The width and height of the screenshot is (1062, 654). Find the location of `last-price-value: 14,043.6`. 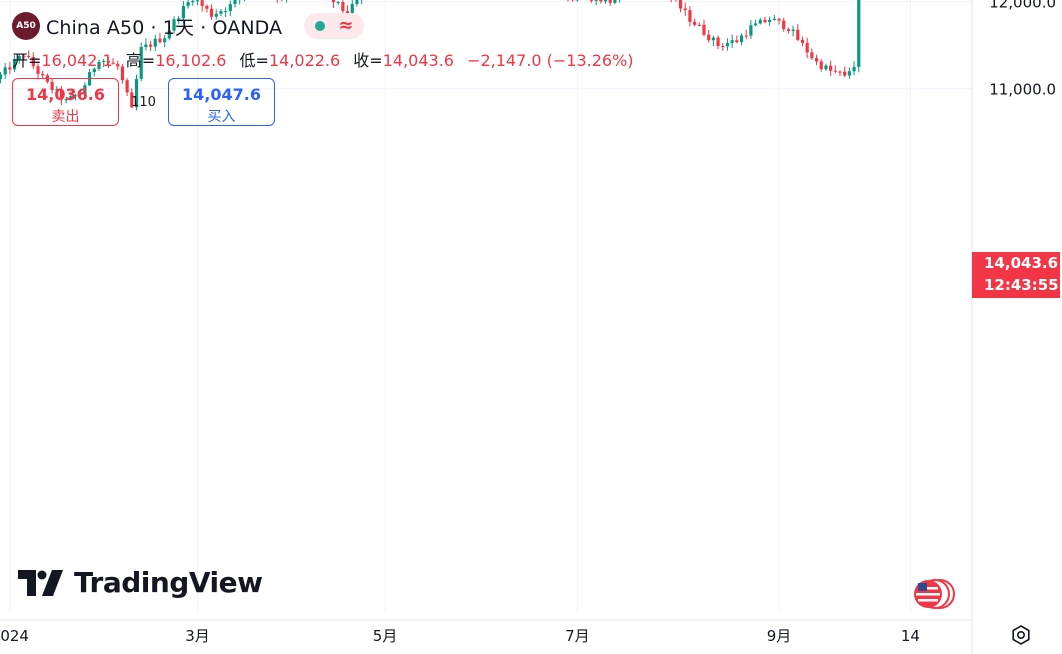

last-price-value: 14,043.6 is located at coordinates (1021, 263).